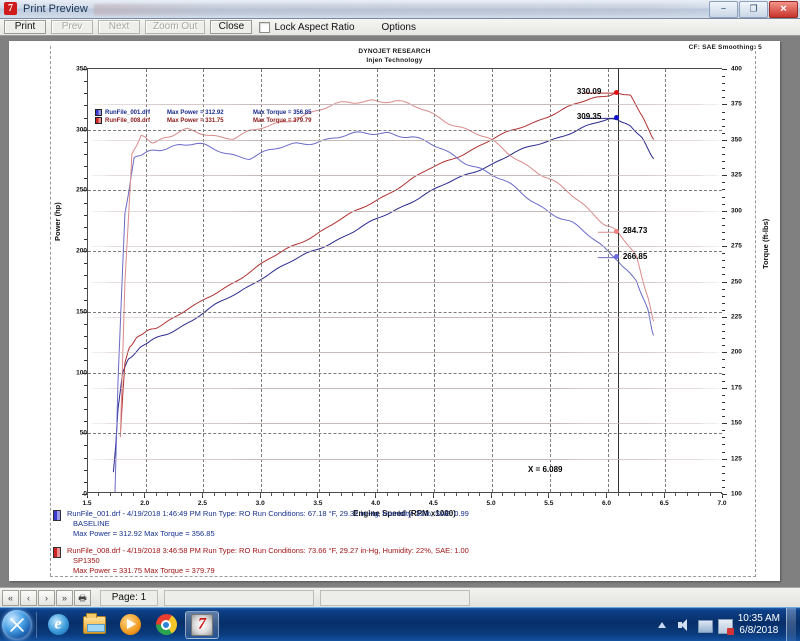 Image resolution: width=800 pixels, height=641 pixels. Describe the element at coordinates (46, 597) in the screenshot. I see `next-page-button: ›` at that location.